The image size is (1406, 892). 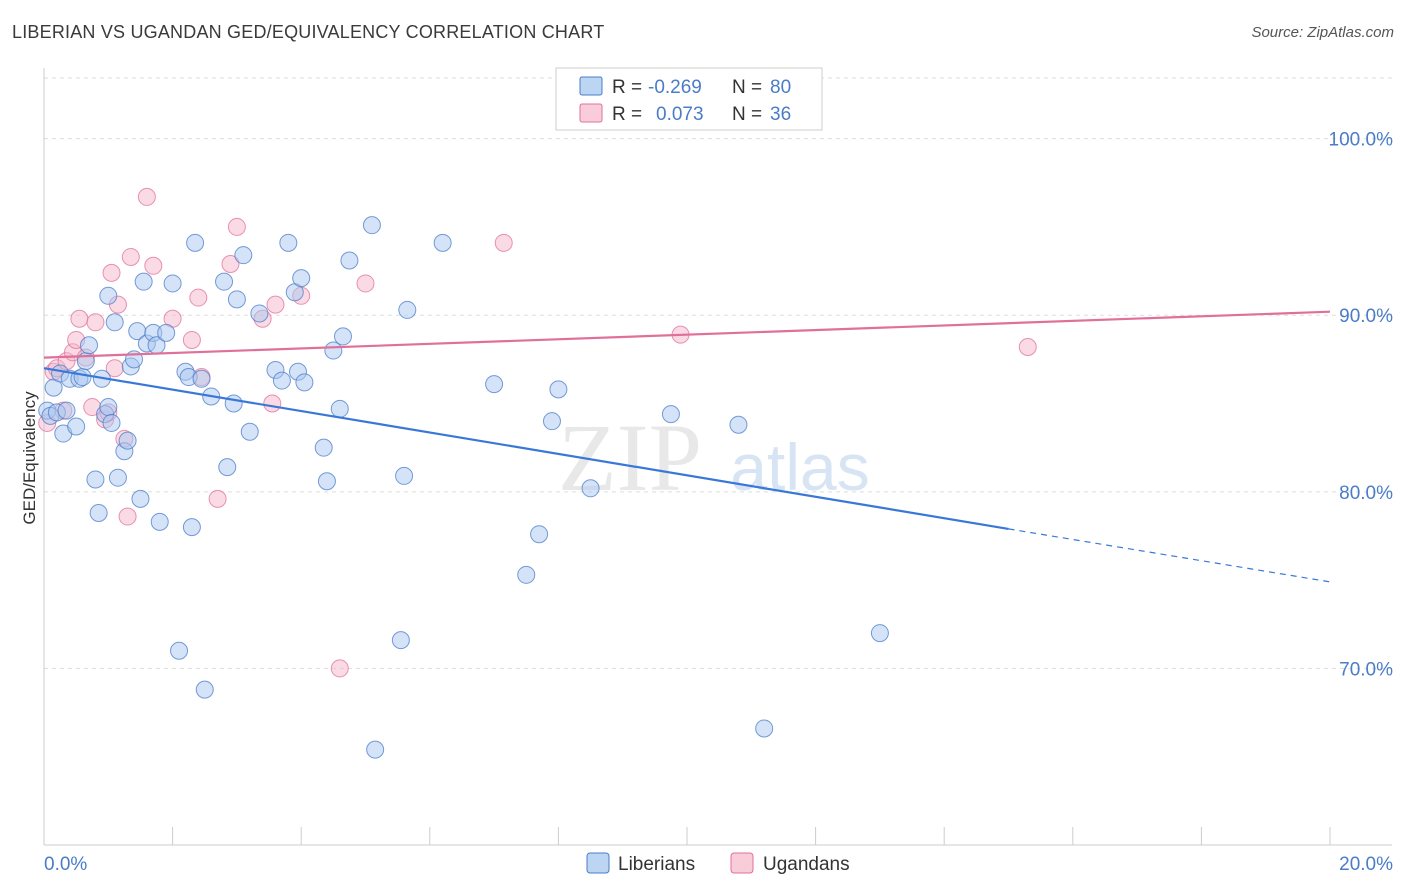 What do you see at coordinates (689, 99) in the screenshot?
I see `legend-top: R = -0.269 N = 80 R = 0.073 N = 36` at bounding box center [689, 99].